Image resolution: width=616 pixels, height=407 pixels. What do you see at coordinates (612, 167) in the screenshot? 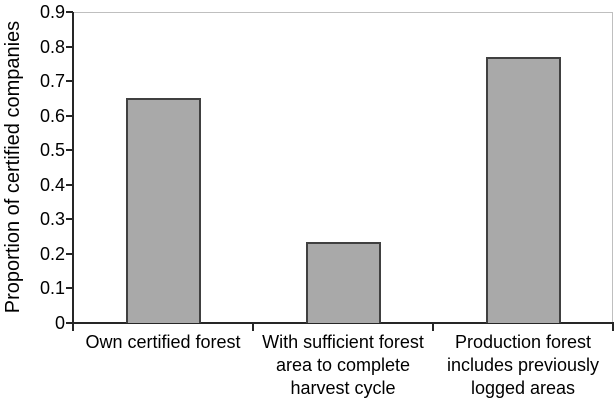
I see `plot-area-right-border` at bounding box center [612, 167].